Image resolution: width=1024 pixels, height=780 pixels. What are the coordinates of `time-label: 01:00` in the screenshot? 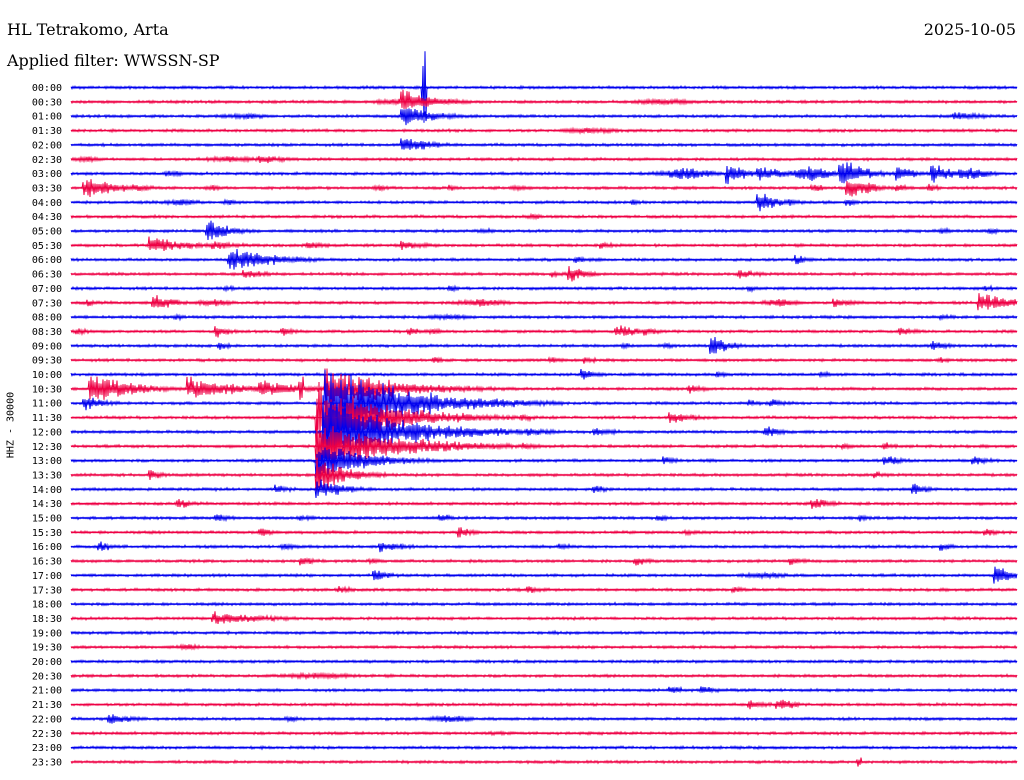 It's located at (47, 117).